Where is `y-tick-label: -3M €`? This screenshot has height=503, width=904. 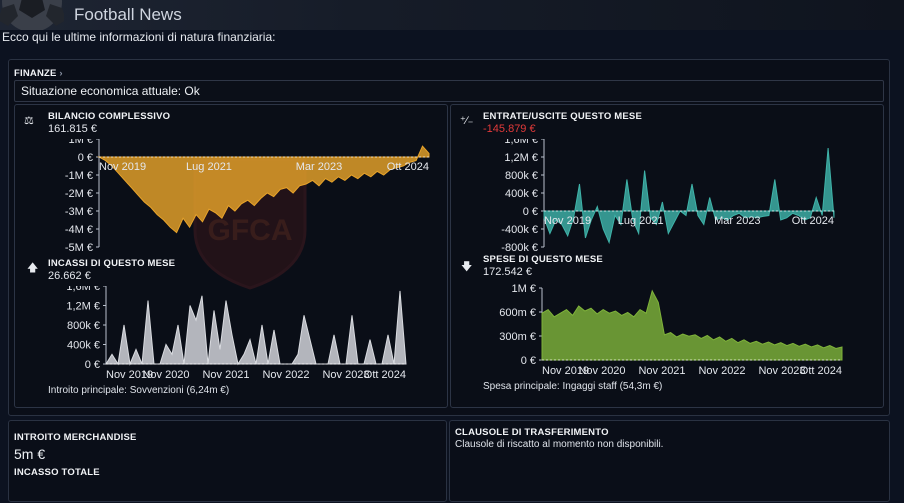
y-tick-label: -3M € is located at coordinates (79, 212).